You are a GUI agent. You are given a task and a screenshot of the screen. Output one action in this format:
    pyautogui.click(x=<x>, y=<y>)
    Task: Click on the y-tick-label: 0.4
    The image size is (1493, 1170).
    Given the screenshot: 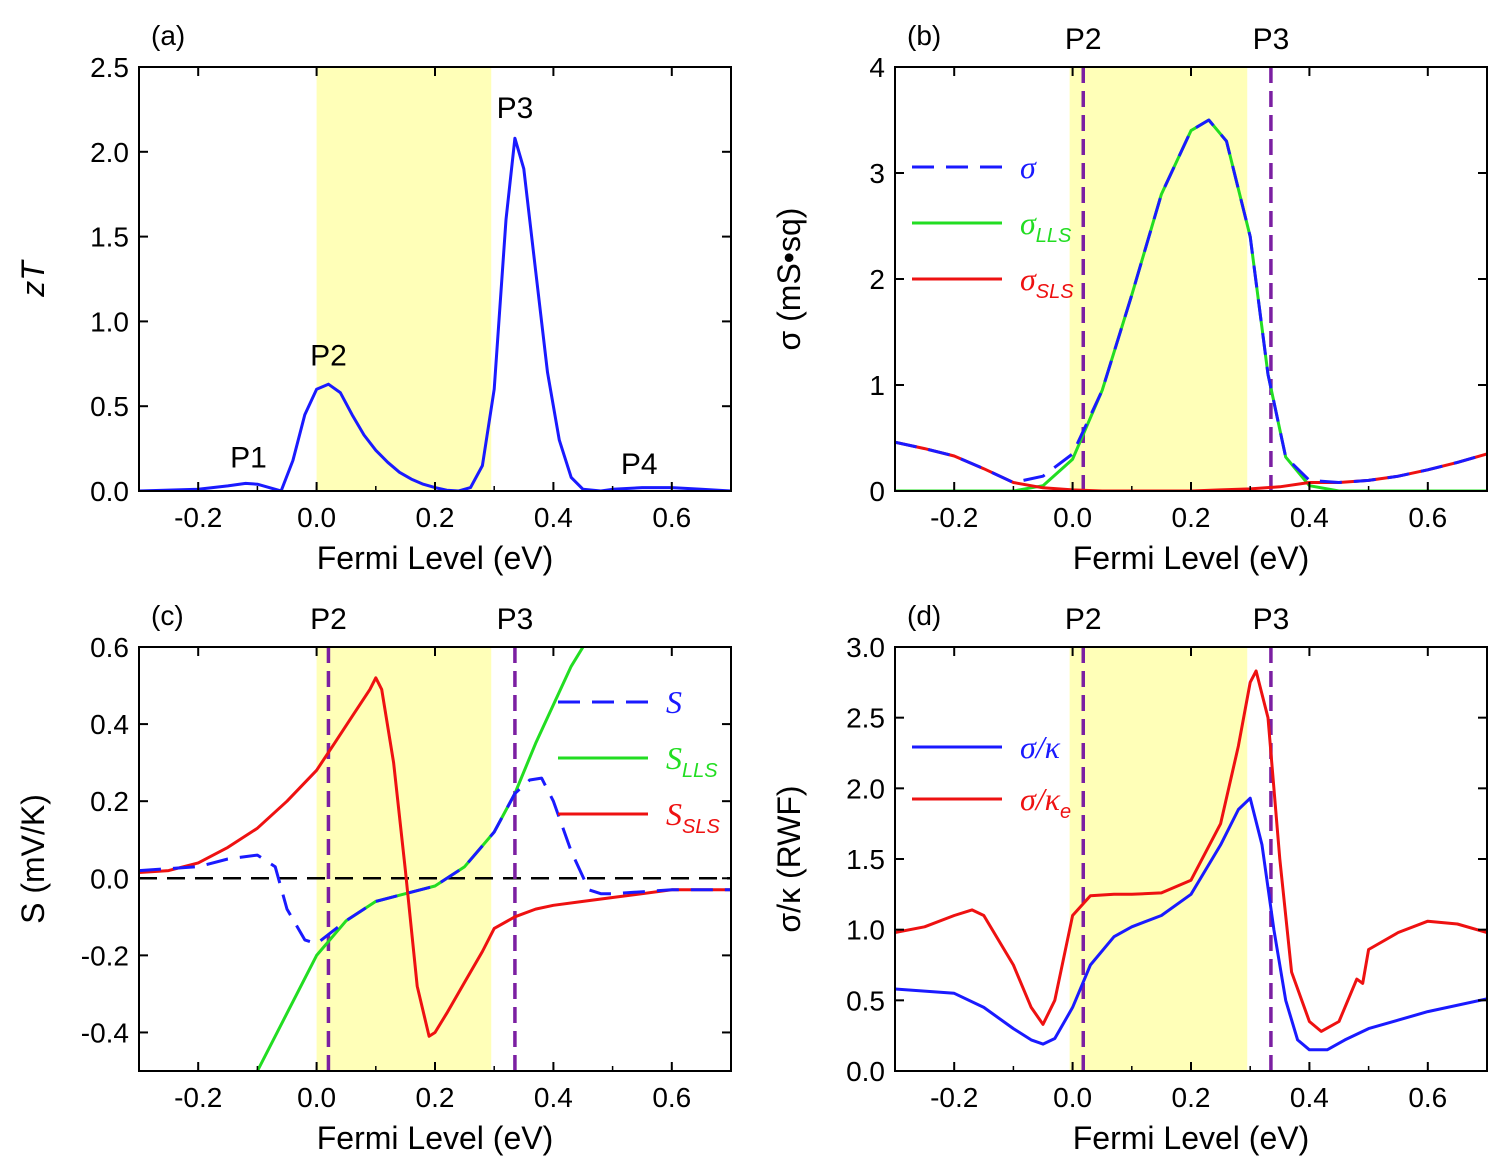 What is the action you would take?
    pyautogui.click(x=109, y=724)
    